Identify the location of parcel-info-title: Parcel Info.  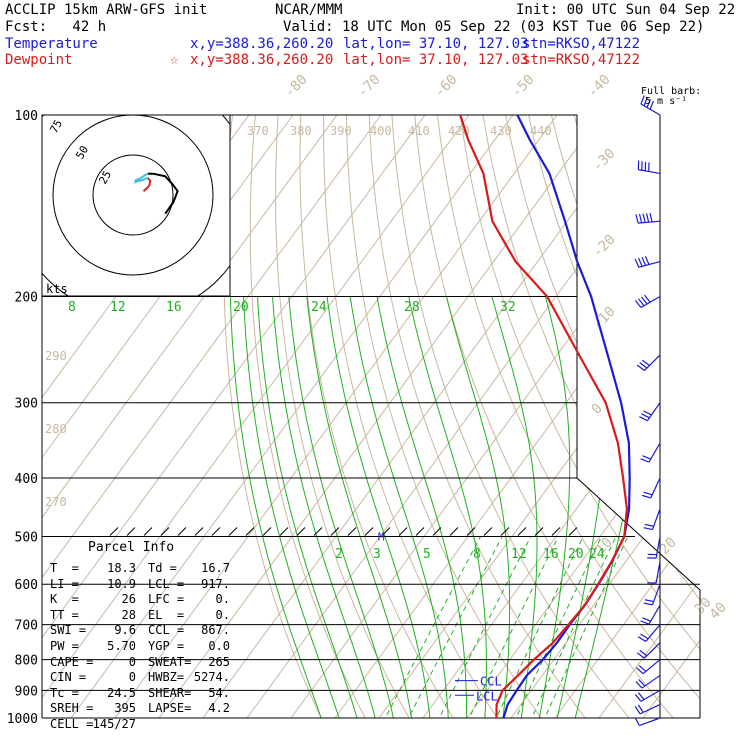
(131, 547).